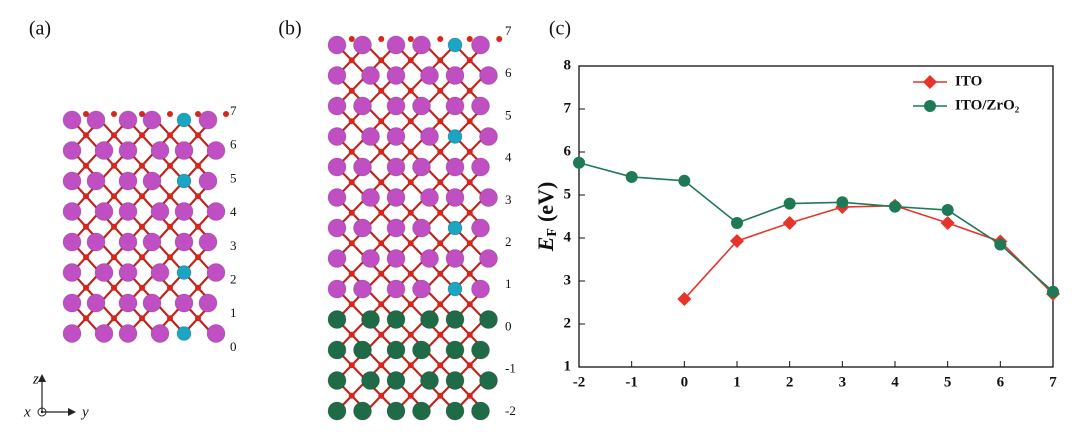 This screenshot has width=1080, height=441. I want to click on layer-label: 7, so click(508, 30).